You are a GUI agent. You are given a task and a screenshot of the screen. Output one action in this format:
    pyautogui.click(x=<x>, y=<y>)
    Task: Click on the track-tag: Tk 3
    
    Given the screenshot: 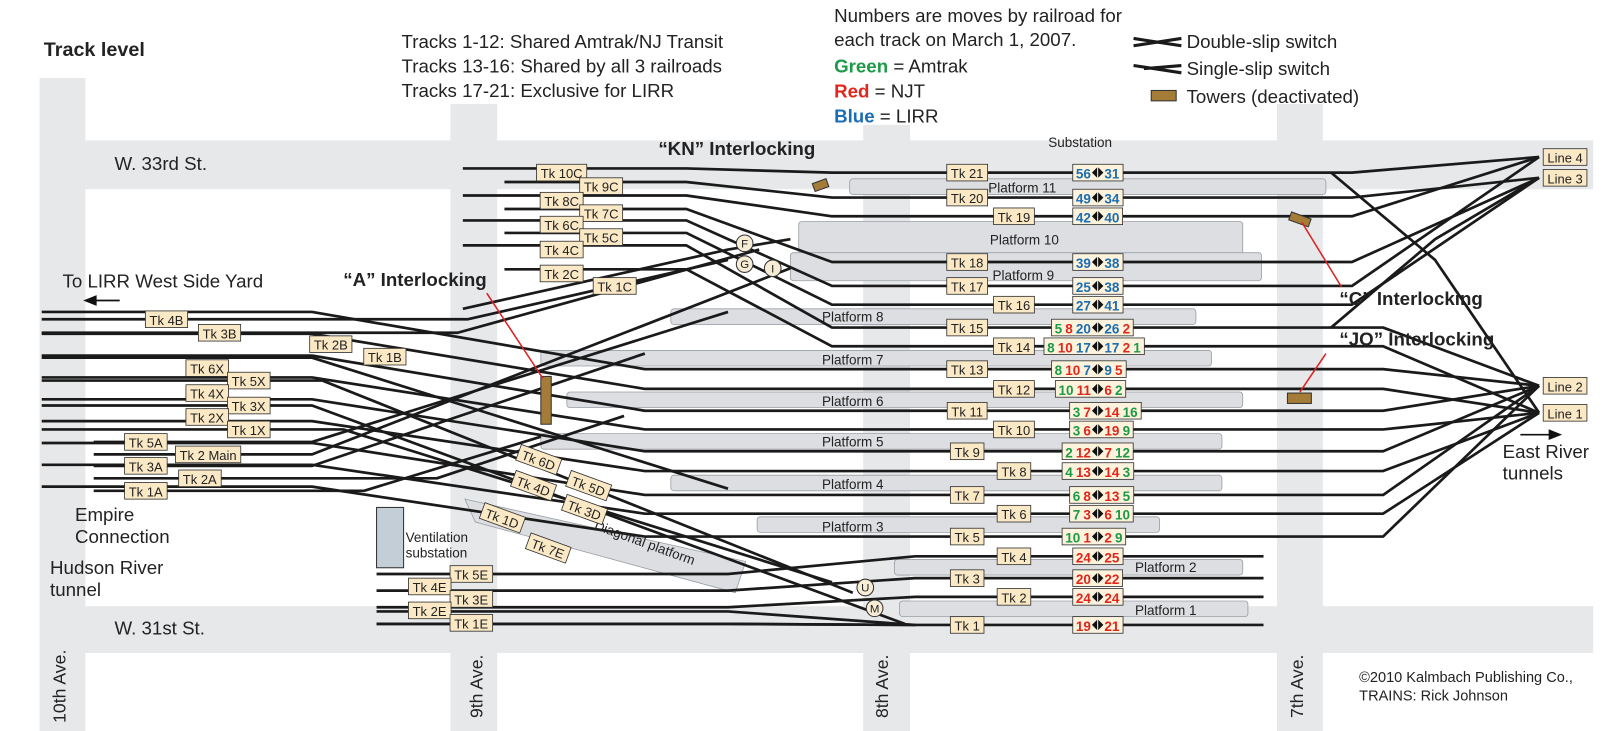 What is the action you would take?
    pyautogui.click(x=967, y=578)
    